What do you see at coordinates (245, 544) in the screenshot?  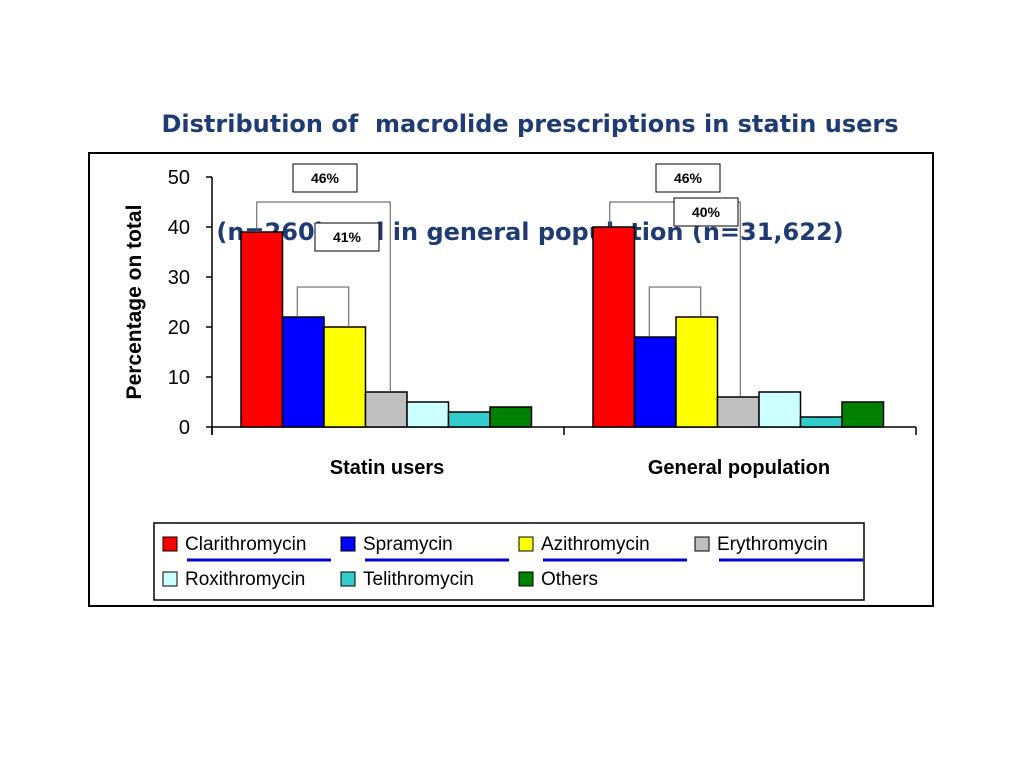 I see `legend-label: Clarithromycin` at bounding box center [245, 544].